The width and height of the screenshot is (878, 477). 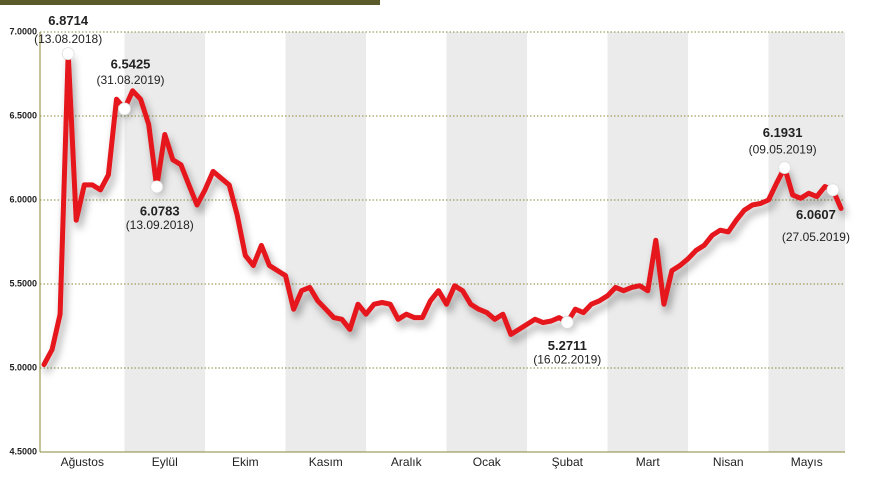 I want to click on annotation-date: (27.05.2019), so click(x=816, y=237).